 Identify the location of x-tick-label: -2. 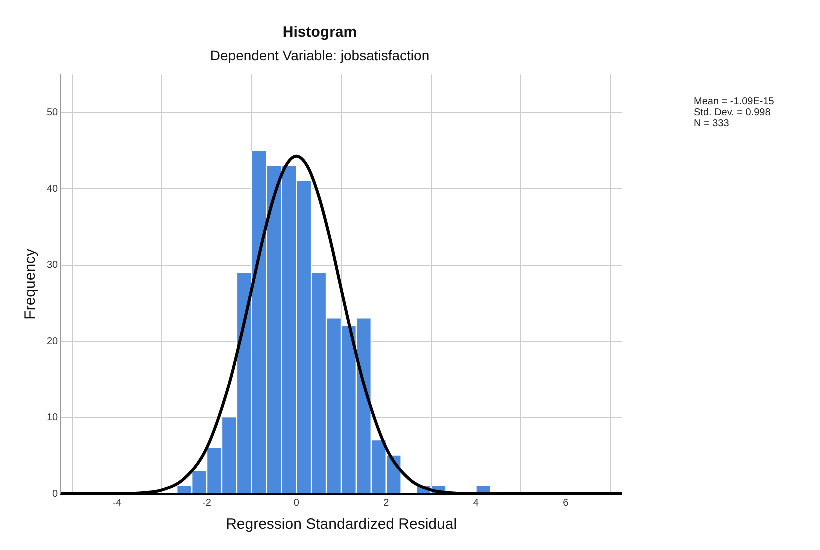
(207, 503).